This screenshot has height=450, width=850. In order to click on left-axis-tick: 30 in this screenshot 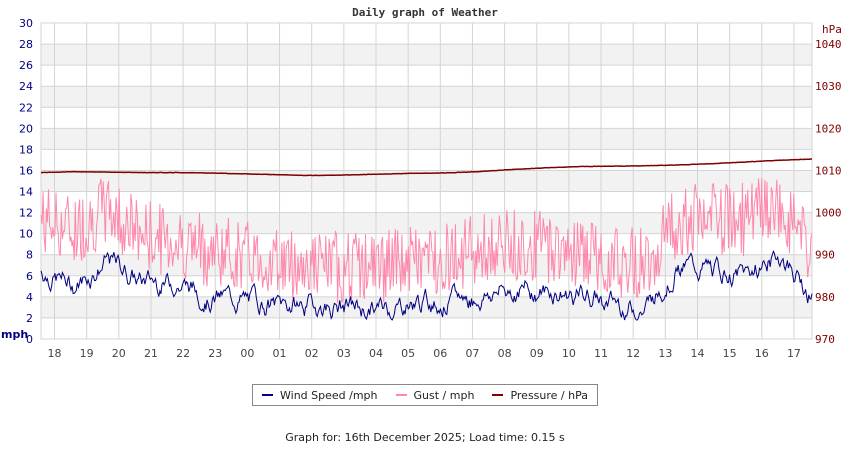, I will do `click(26, 23)`.